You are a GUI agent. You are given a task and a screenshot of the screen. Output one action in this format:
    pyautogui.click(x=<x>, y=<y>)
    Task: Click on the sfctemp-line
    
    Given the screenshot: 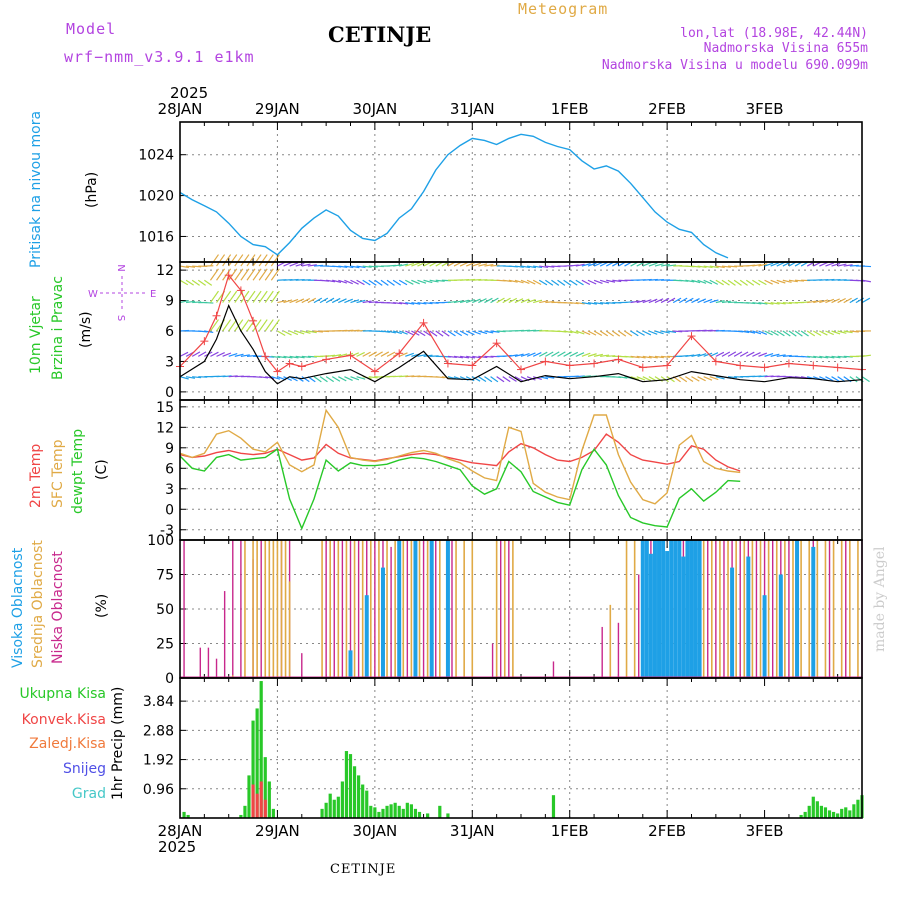 What is the action you would take?
    pyautogui.click(x=460, y=456)
    